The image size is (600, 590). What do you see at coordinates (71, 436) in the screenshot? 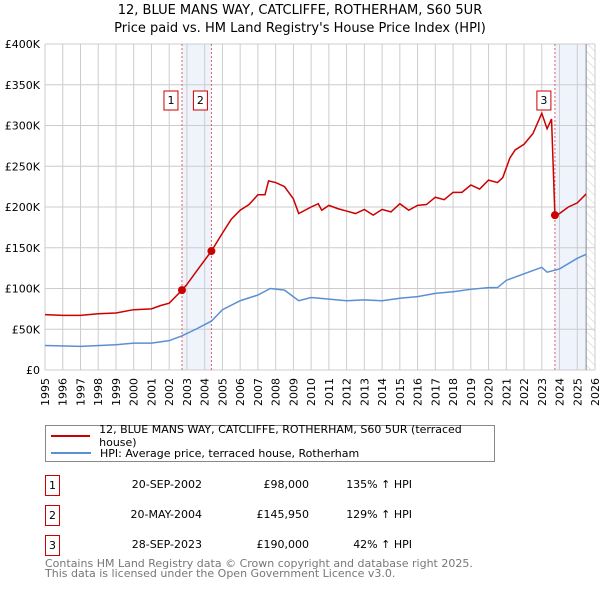
I see `legend-swatch-property` at bounding box center [71, 436].